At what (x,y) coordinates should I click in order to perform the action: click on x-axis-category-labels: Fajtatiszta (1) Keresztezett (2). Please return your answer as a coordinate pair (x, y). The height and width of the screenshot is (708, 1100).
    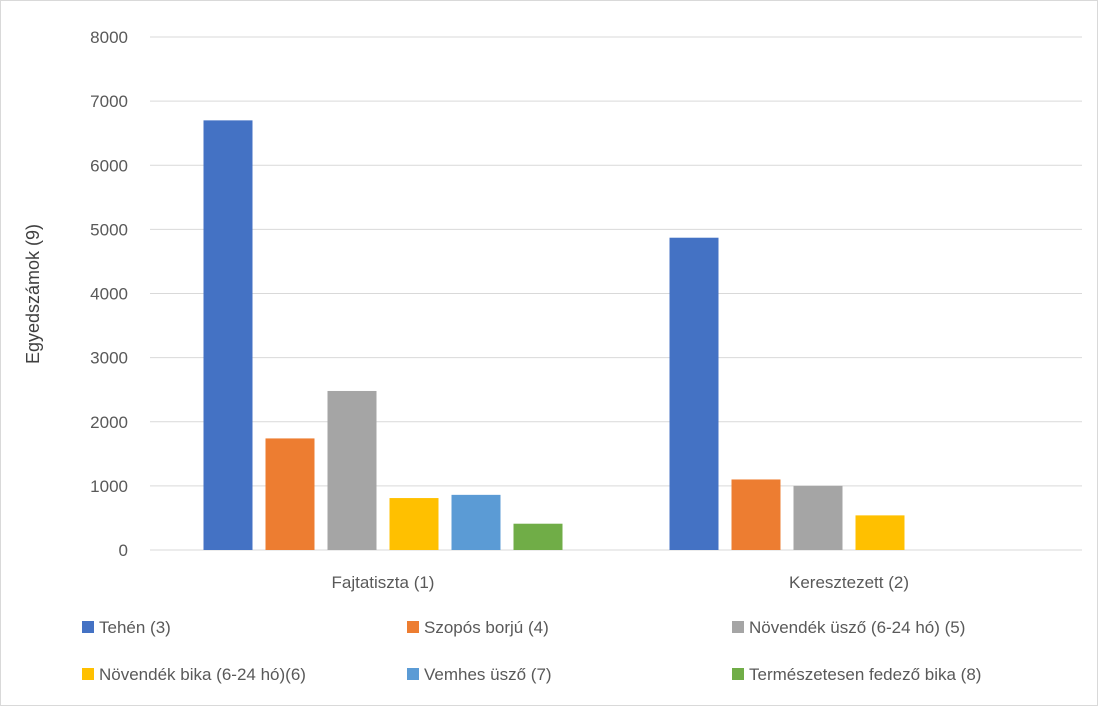
    Looking at the image, I should click on (620, 582).